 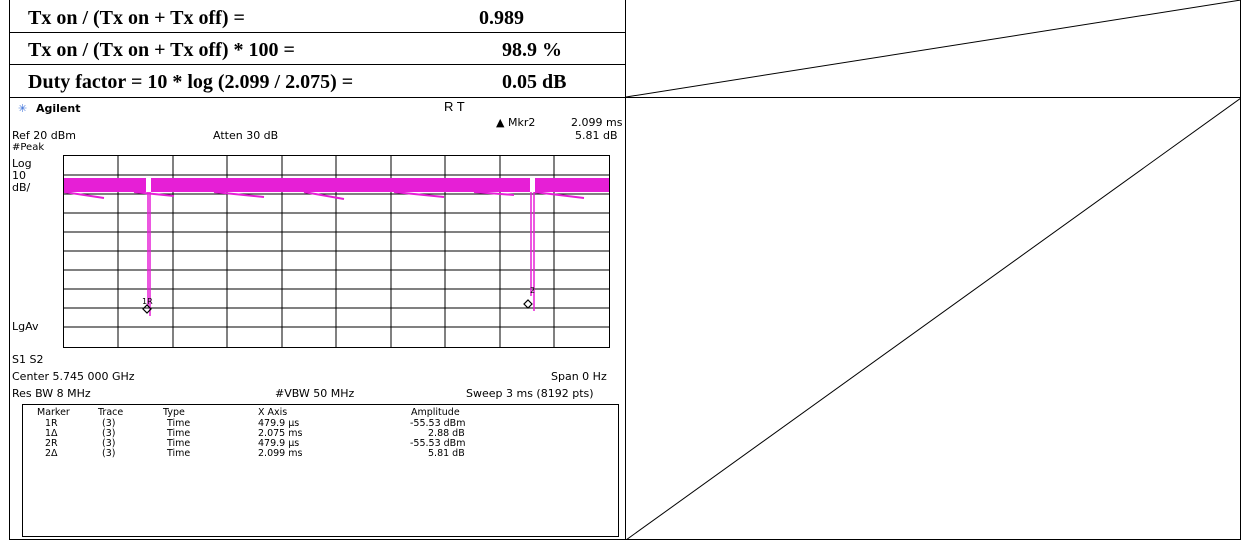 What do you see at coordinates (279, 443) in the screenshot?
I see `row3-x: 479.9 µs` at bounding box center [279, 443].